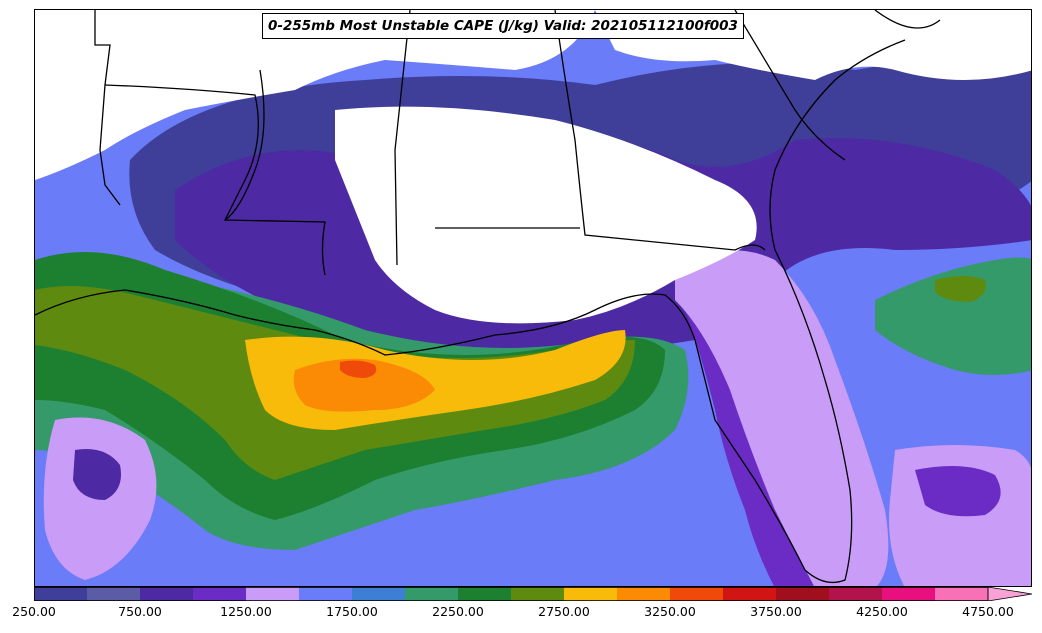  Describe the element at coordinates (1009, 594) in the screenshot. I see `colorbar-extend-arrow` at that location.